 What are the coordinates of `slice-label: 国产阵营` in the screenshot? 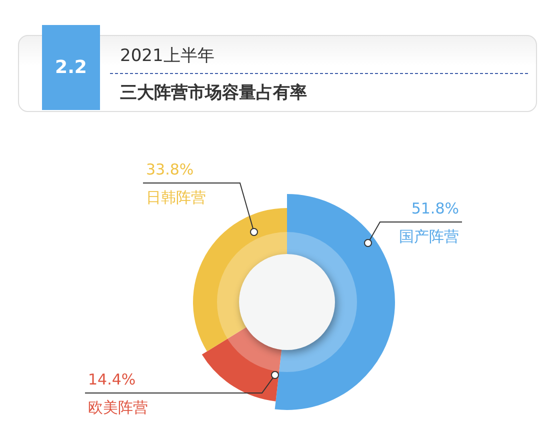 It's located at (429, 236).